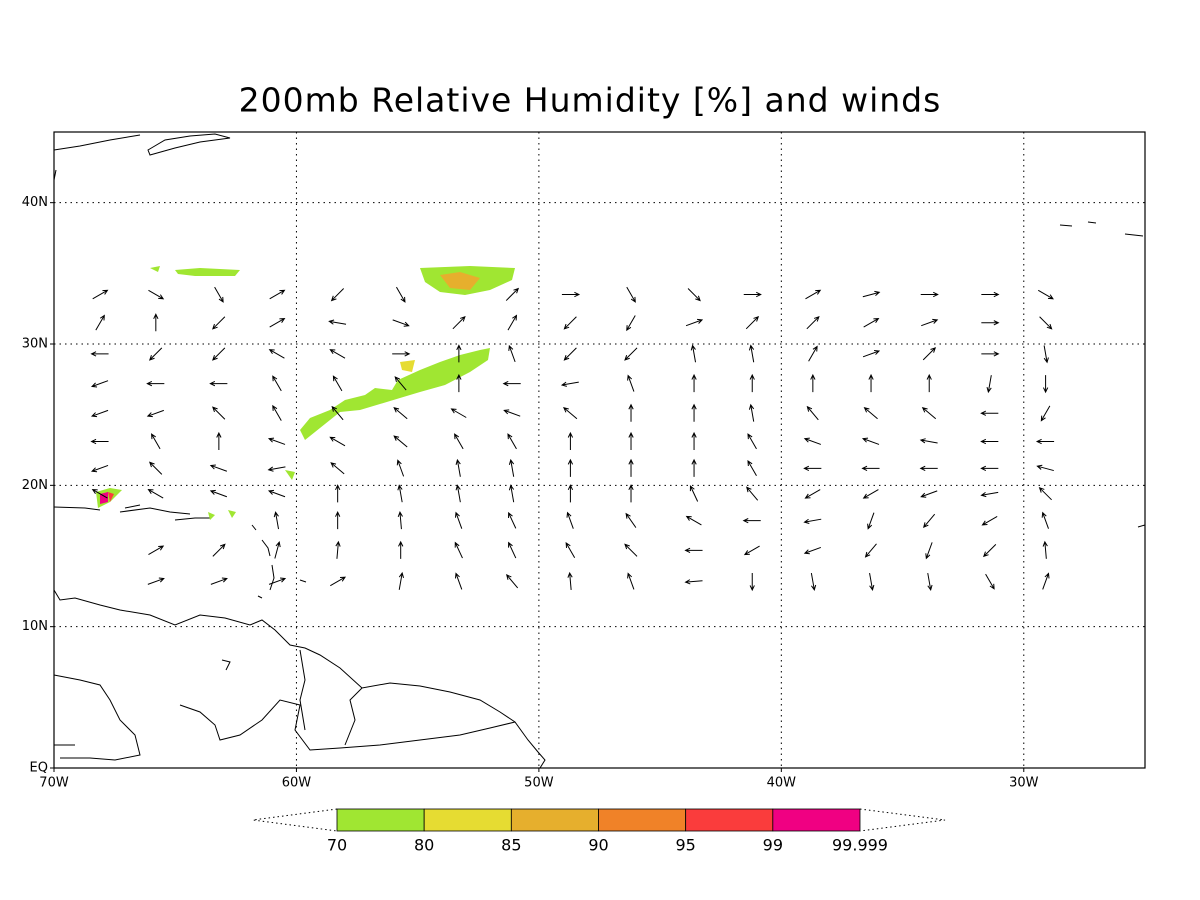  Describe the element at coordinates (35, 626) in the screenshot. I see `y-tick-label: 10N` at that location.